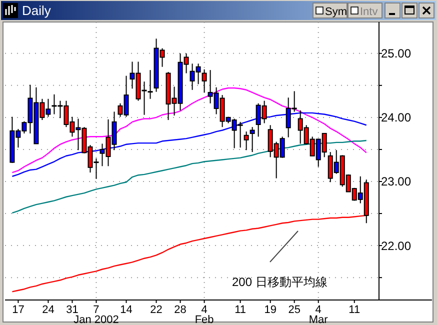  I want to click on y-tick-label: 23.00, so click(396, 181).